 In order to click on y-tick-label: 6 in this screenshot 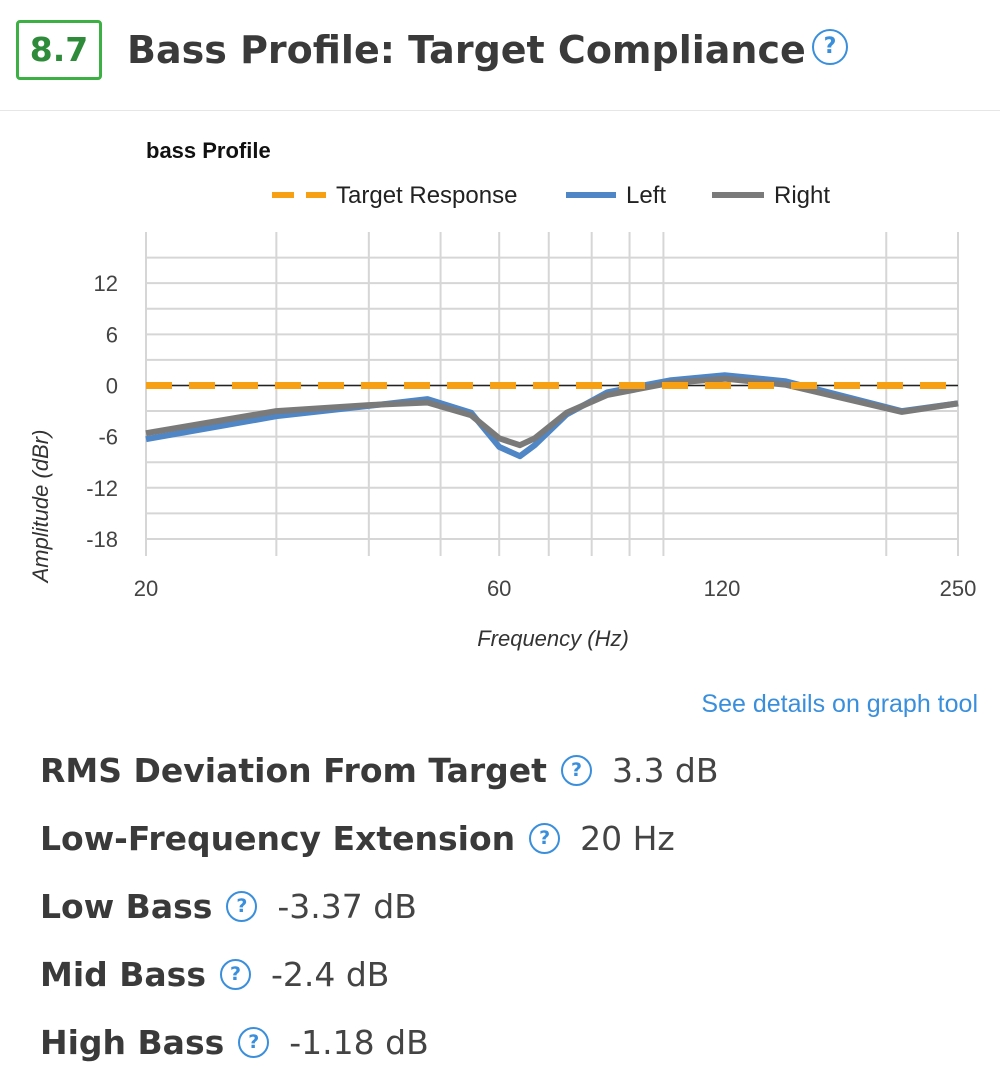, I will do `click(112, 334)`.